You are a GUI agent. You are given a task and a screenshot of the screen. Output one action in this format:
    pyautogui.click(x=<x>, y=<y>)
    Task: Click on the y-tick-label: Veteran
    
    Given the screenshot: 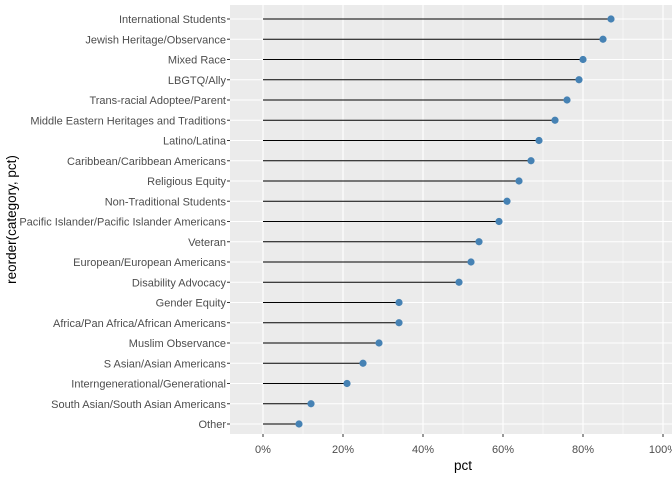 What is the action you would take?
    pyautogui.click(x=207, y=243)
    